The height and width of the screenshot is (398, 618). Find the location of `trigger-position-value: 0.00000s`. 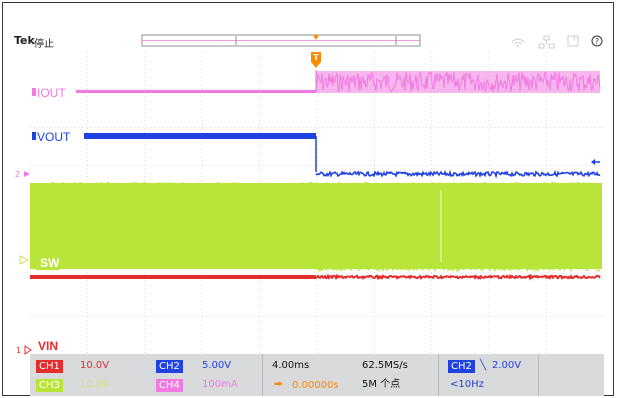

trigger-position-value: 0.00000s is located at coordinates (315, 385).